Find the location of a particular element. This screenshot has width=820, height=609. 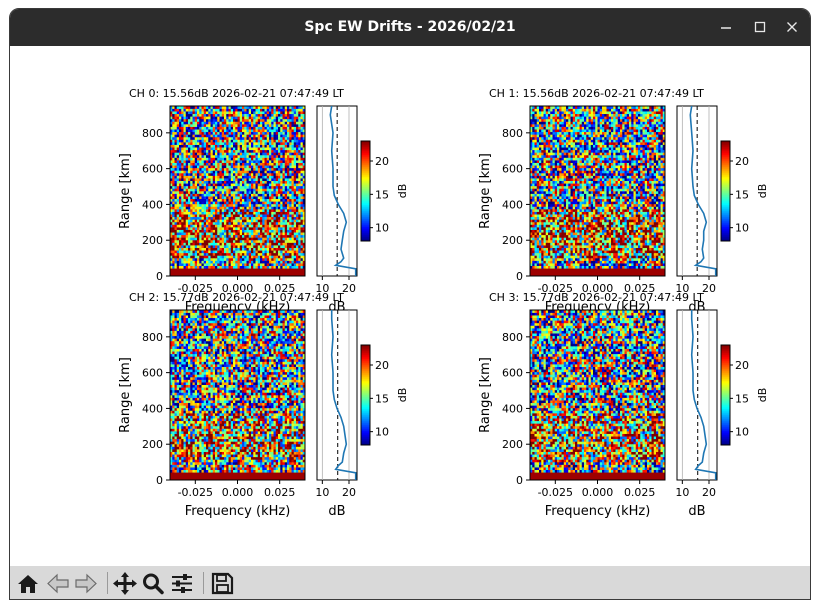

colorbar-segment is located at coordinates (365, 226).